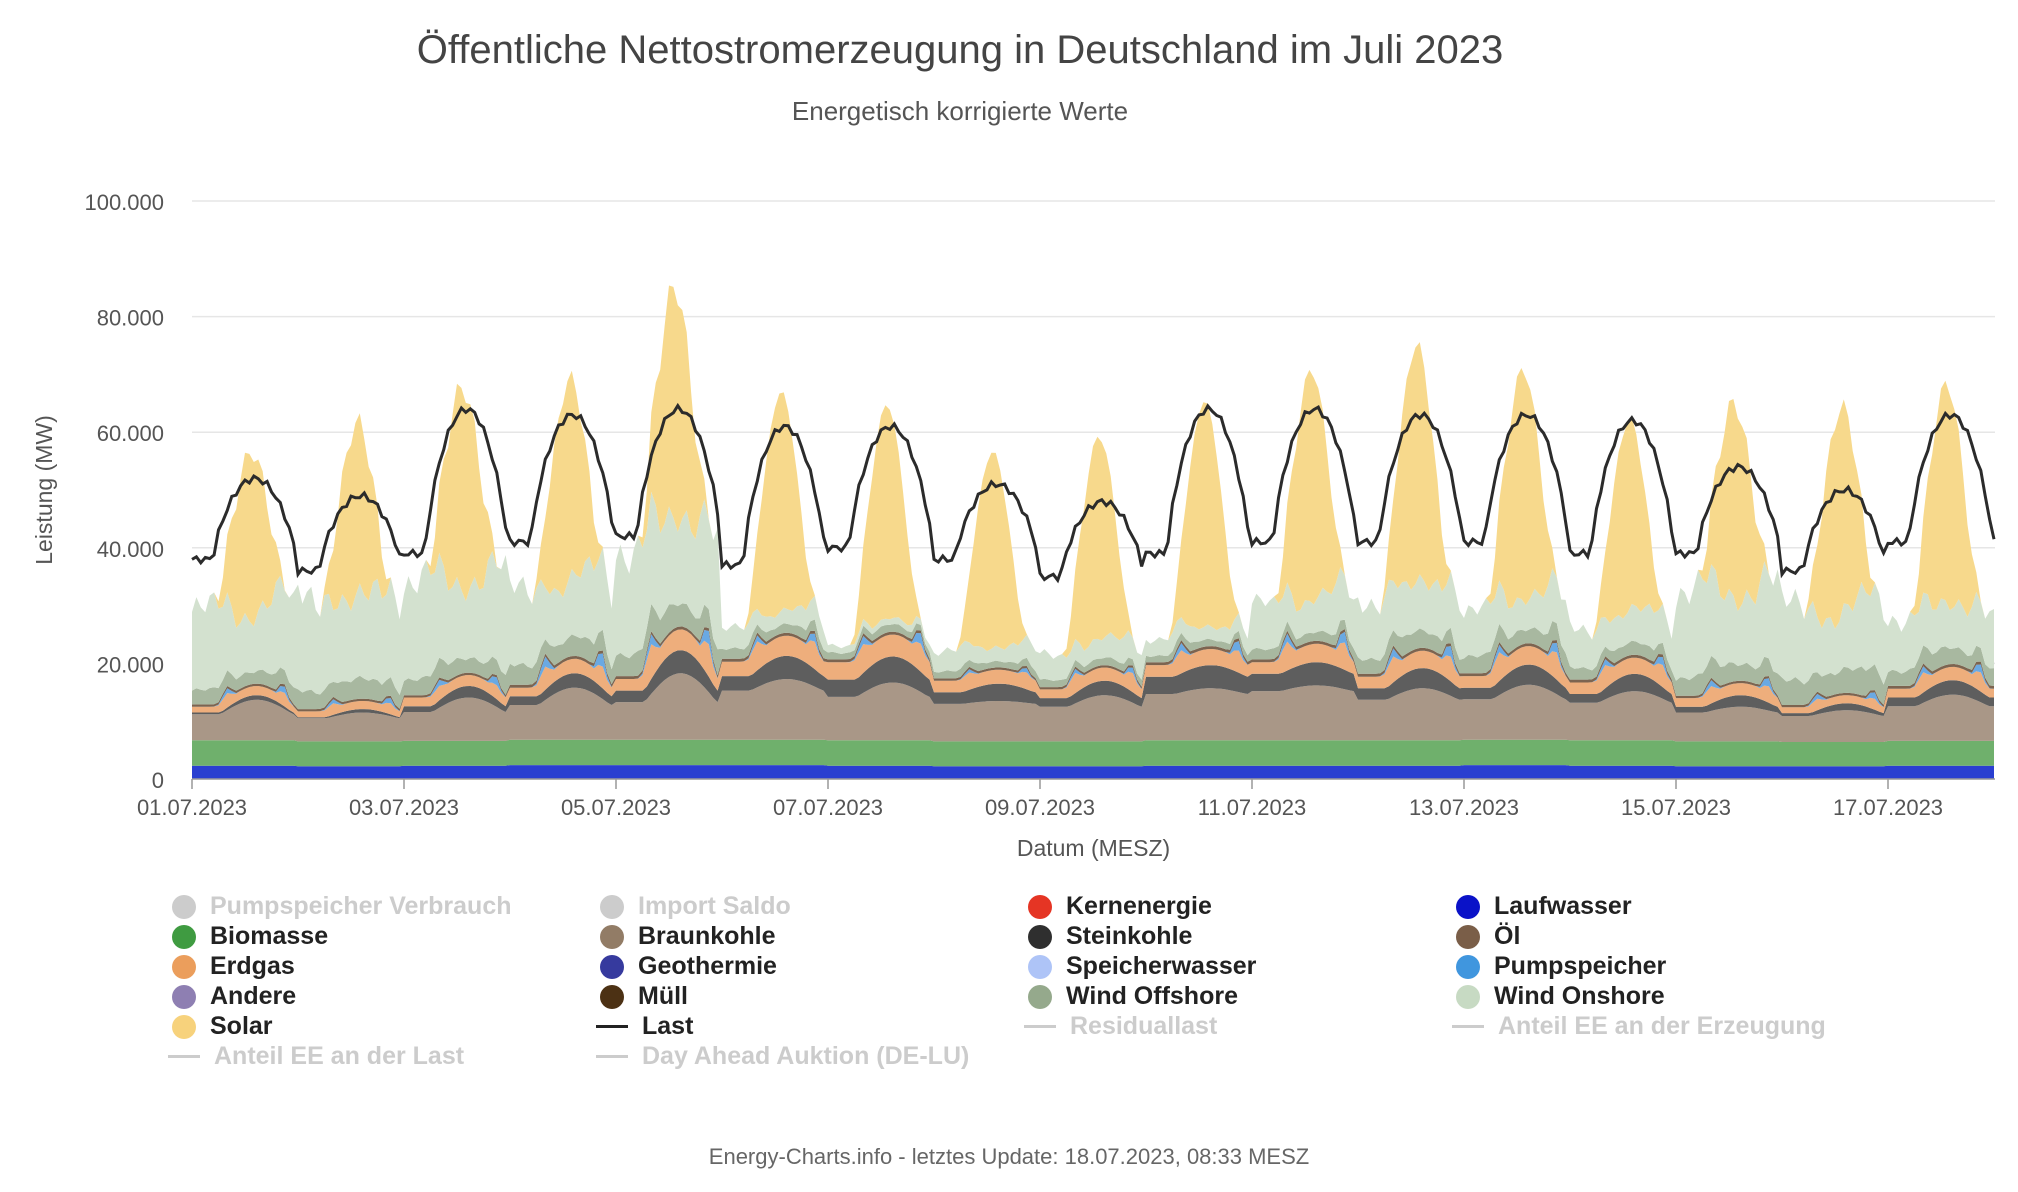  I want to click on y-tick-label: 80.000, so click(130, 318).